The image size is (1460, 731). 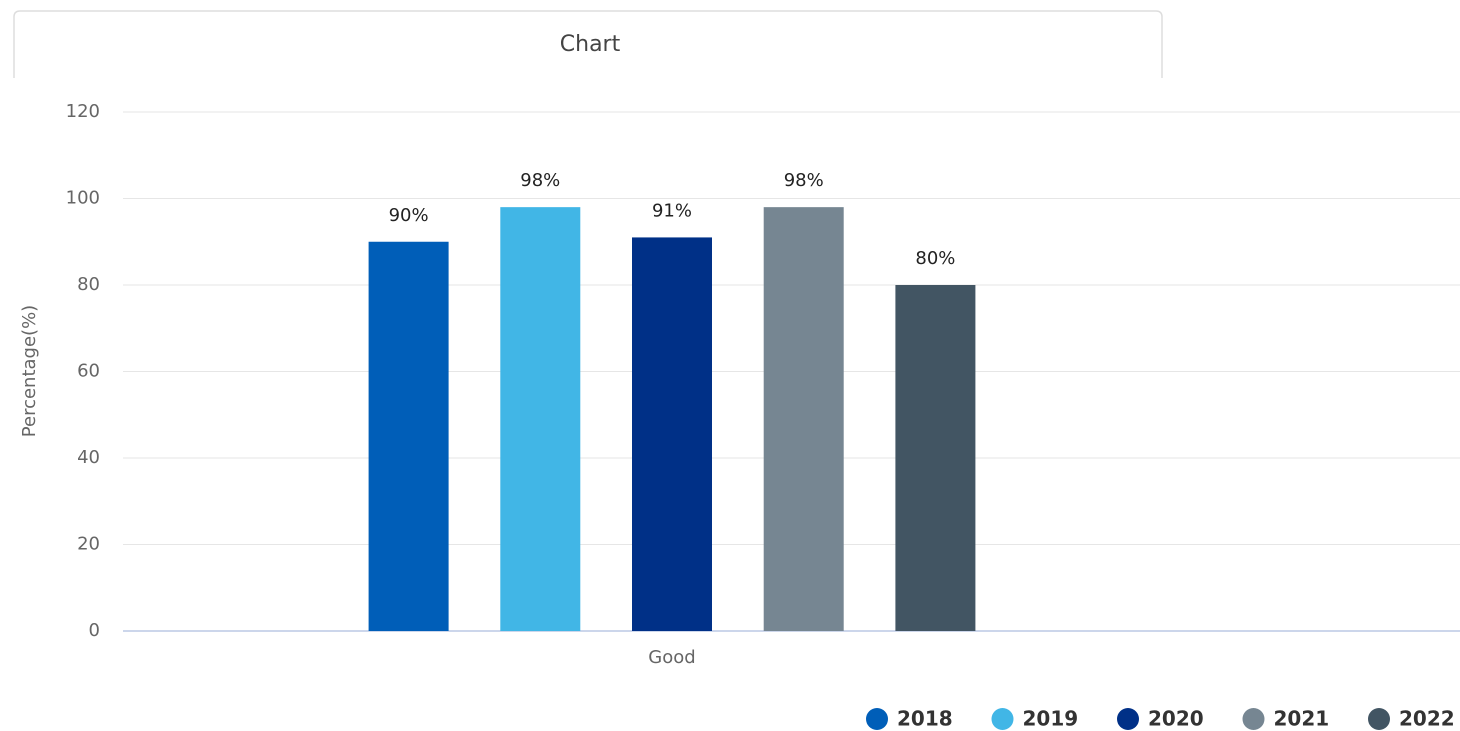 I want to click on data-label: 90%, so click(x=409, y=215).